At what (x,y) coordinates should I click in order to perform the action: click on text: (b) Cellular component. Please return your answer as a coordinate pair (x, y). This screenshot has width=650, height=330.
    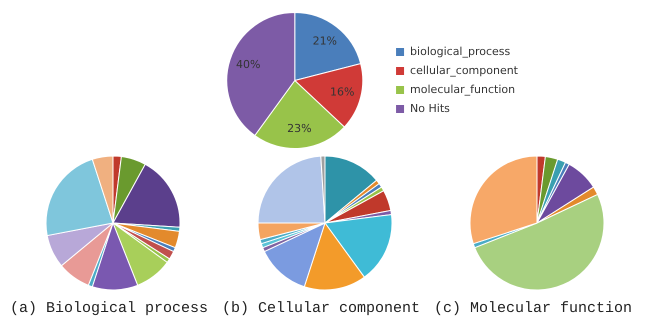
    Looking at the image, I should click on (321, 308).